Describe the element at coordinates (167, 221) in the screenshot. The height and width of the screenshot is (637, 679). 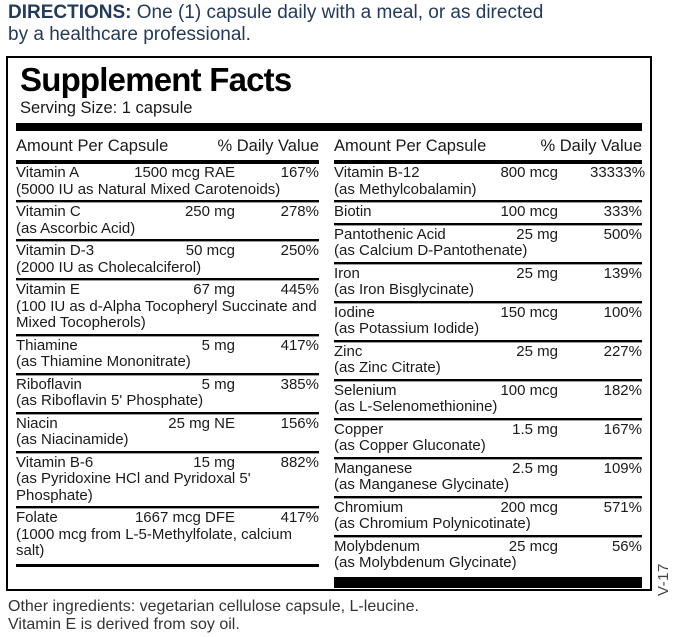
I see `table-row: Vitamin C 250 mg 278% (as Ascorbic Acid)` at that location.